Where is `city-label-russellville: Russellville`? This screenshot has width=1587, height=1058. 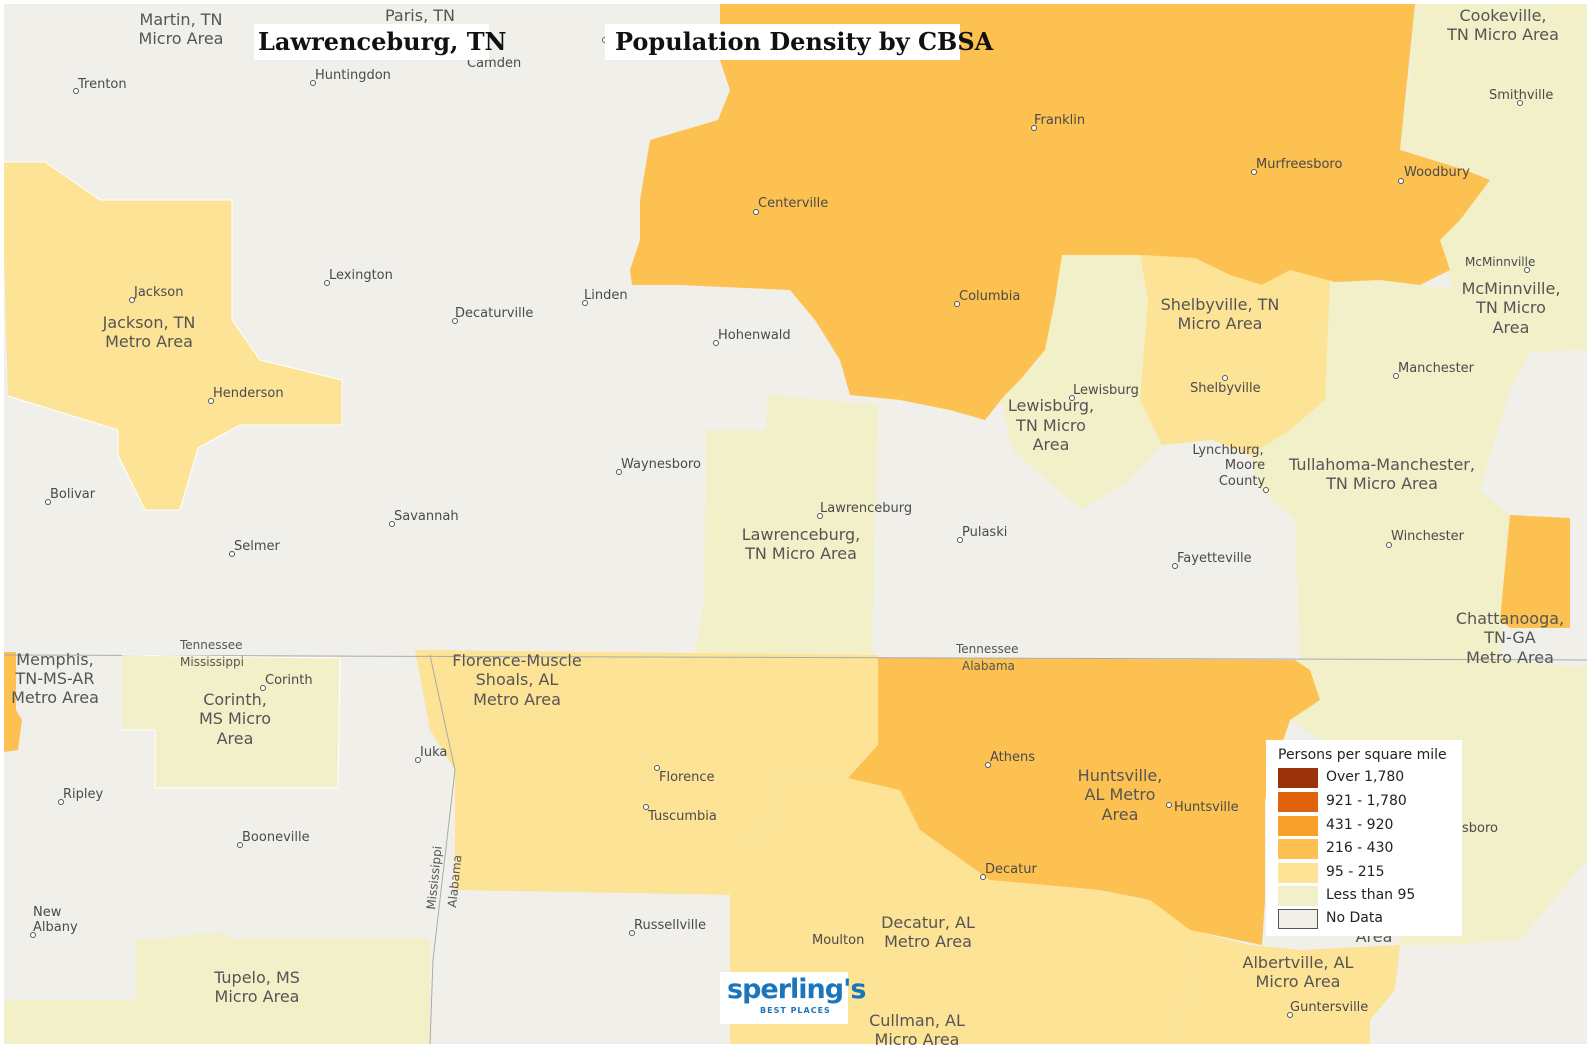
city-label-russellville: Russellville is located at coordinates (670, 925).